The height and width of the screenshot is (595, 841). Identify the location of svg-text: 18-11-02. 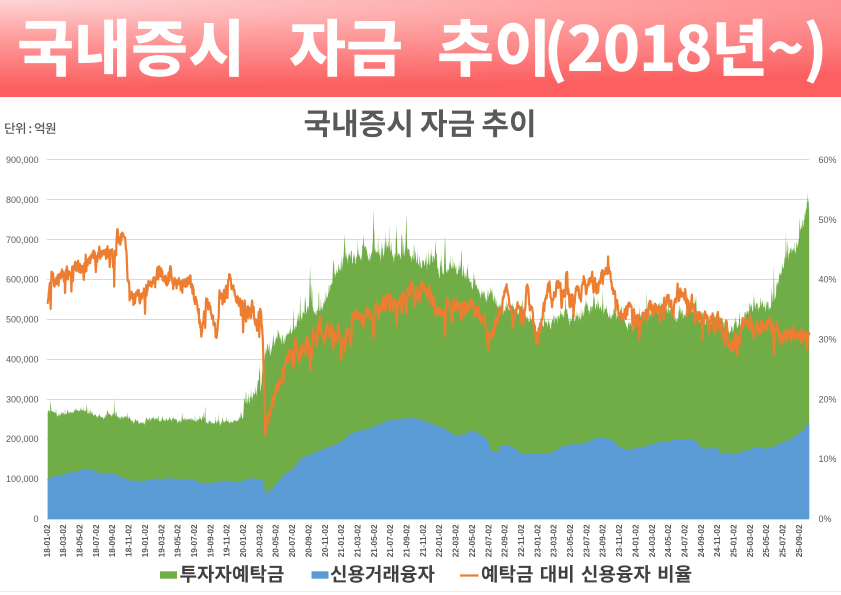
(129, 540).